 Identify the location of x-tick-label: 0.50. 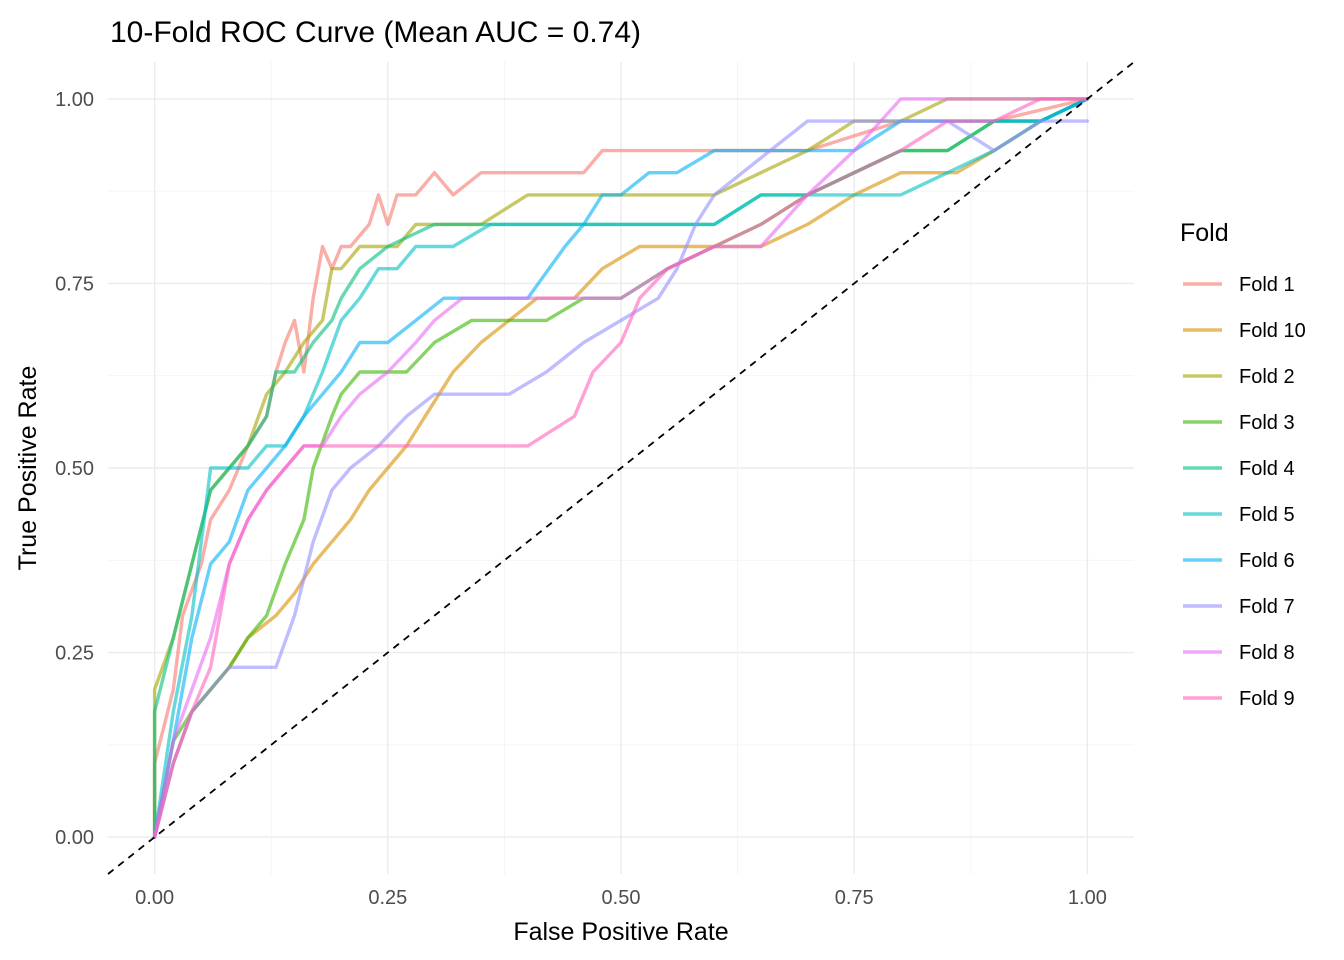
(621, 898).